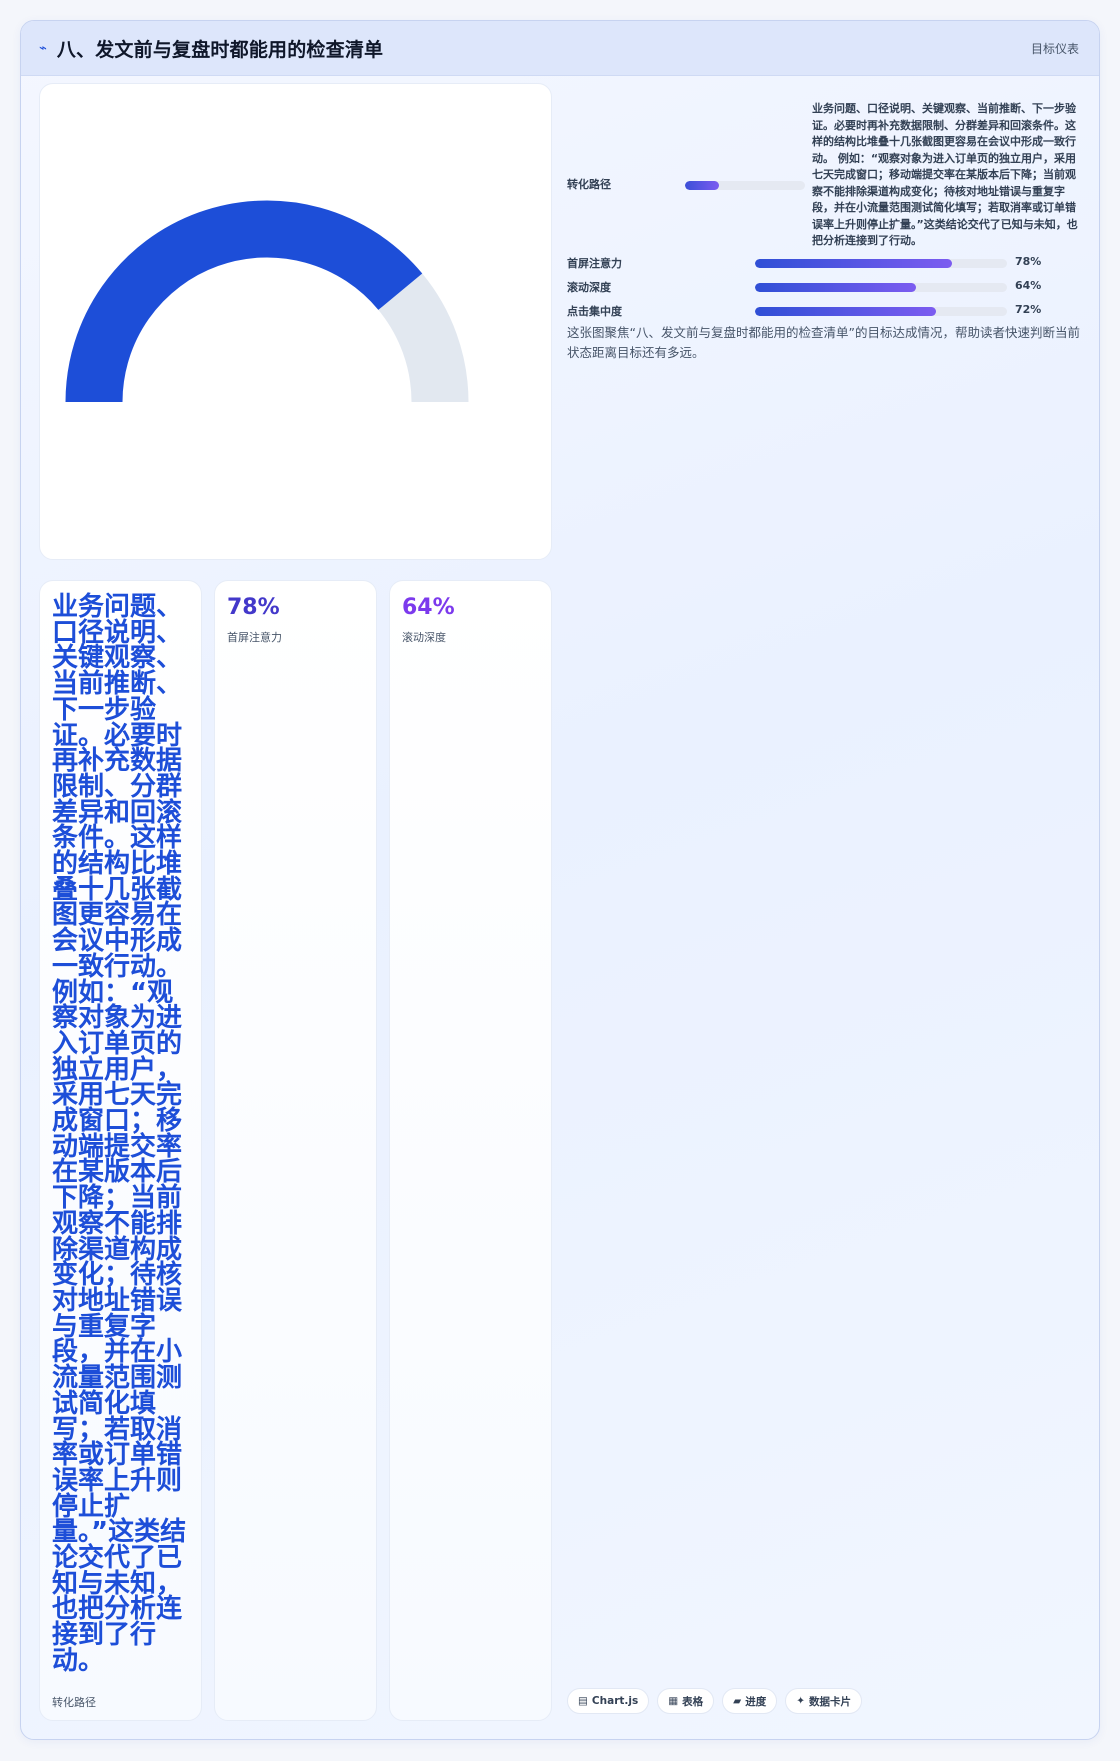 The width and height of the screenshot is (1120, 1761). I want to click on chart-icon: ▤, so click(583, 1701).